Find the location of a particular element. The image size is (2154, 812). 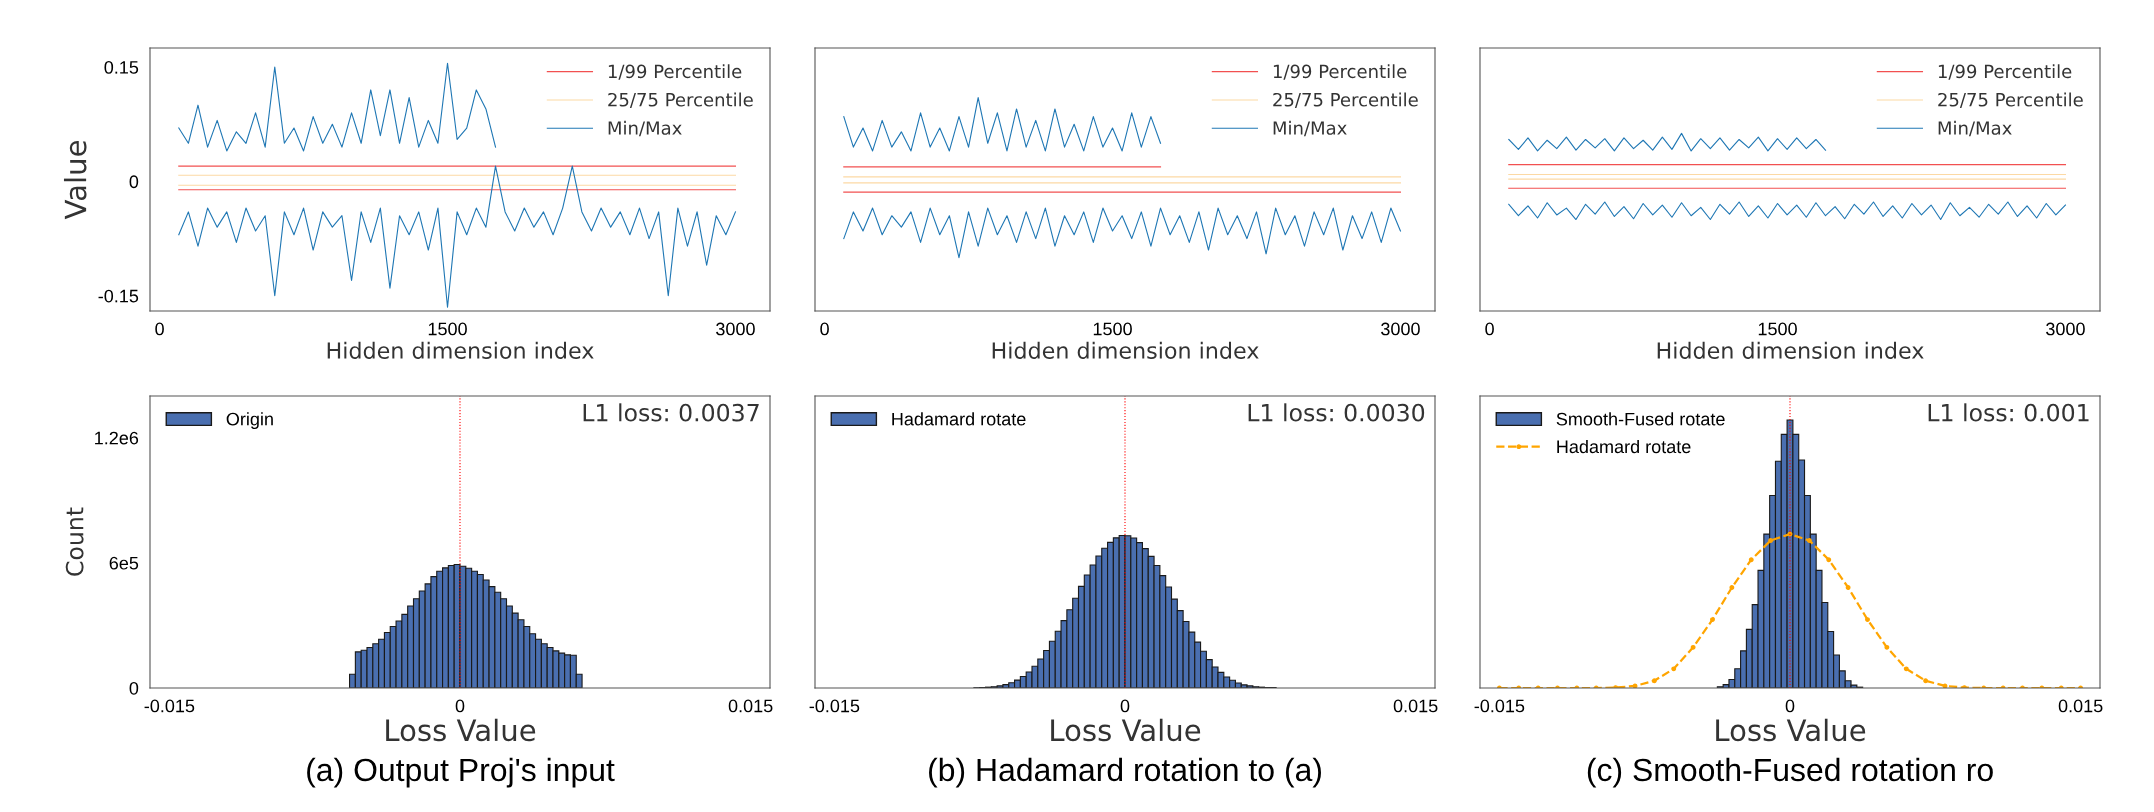

annotation: L1 loss: 0.001 is located at coordinates (2008, 412).